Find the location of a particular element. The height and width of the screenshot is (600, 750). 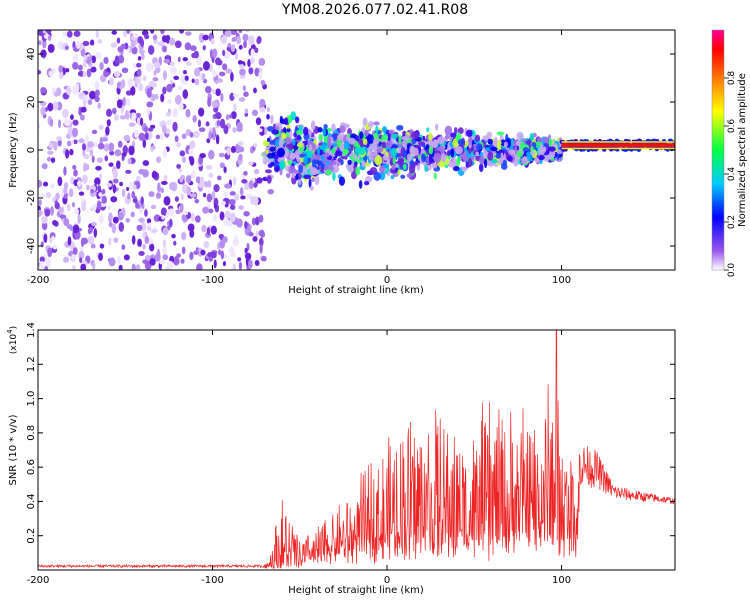

snr-x-tick-label: 100 is located at coordinates (561, 580).